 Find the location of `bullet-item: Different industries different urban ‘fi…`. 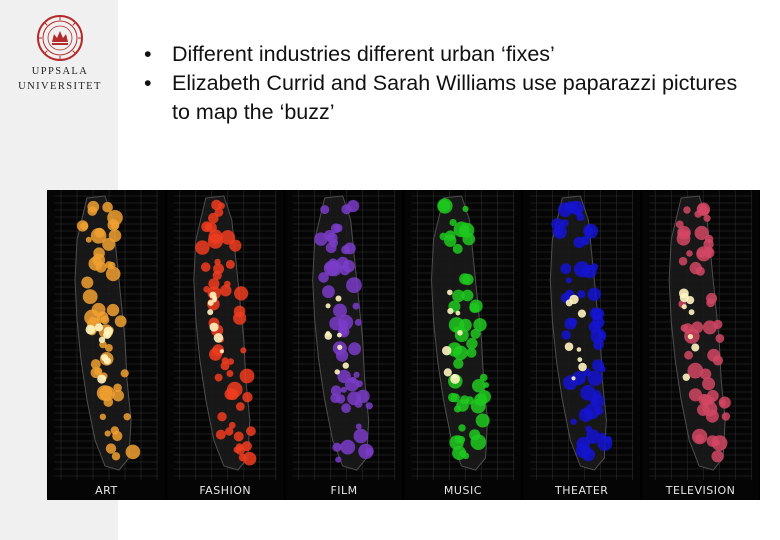

bullet-item: Different industries different urban ‘fi… is located at coordinates (450, 54).